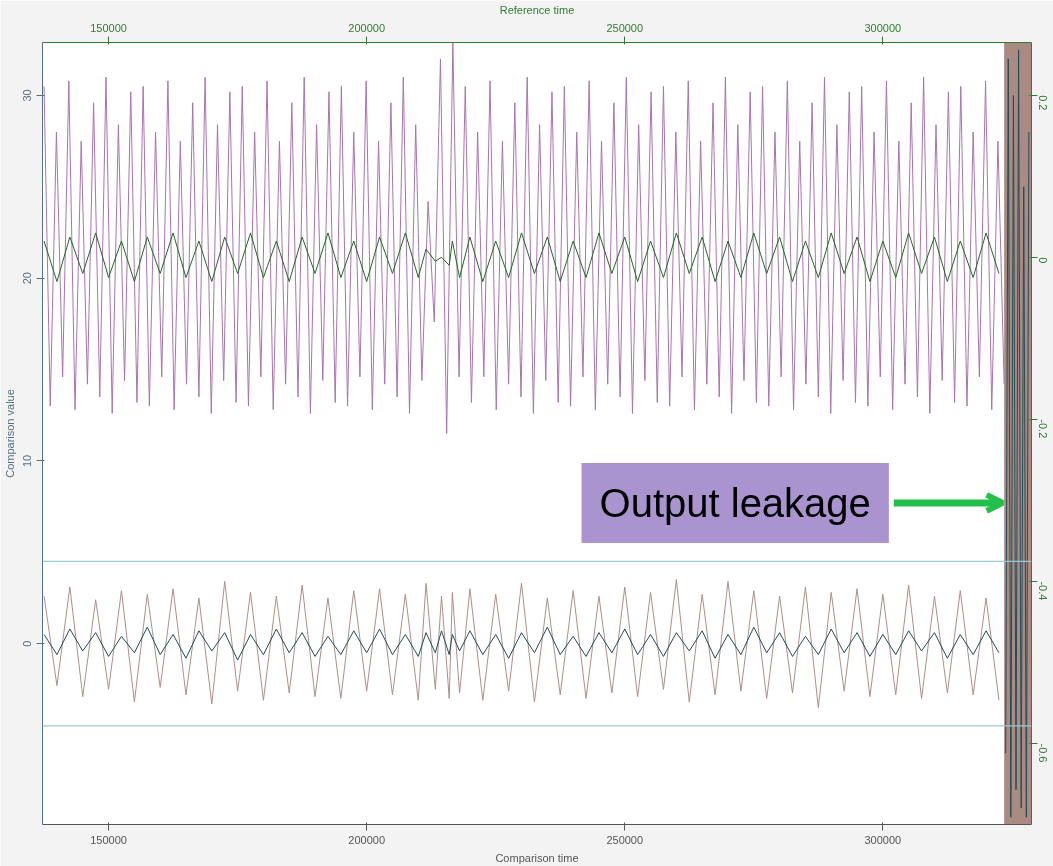  Describe the element at coordinates (27, 643) in the screenshot. I see `y-tick-label: 0` at that location.